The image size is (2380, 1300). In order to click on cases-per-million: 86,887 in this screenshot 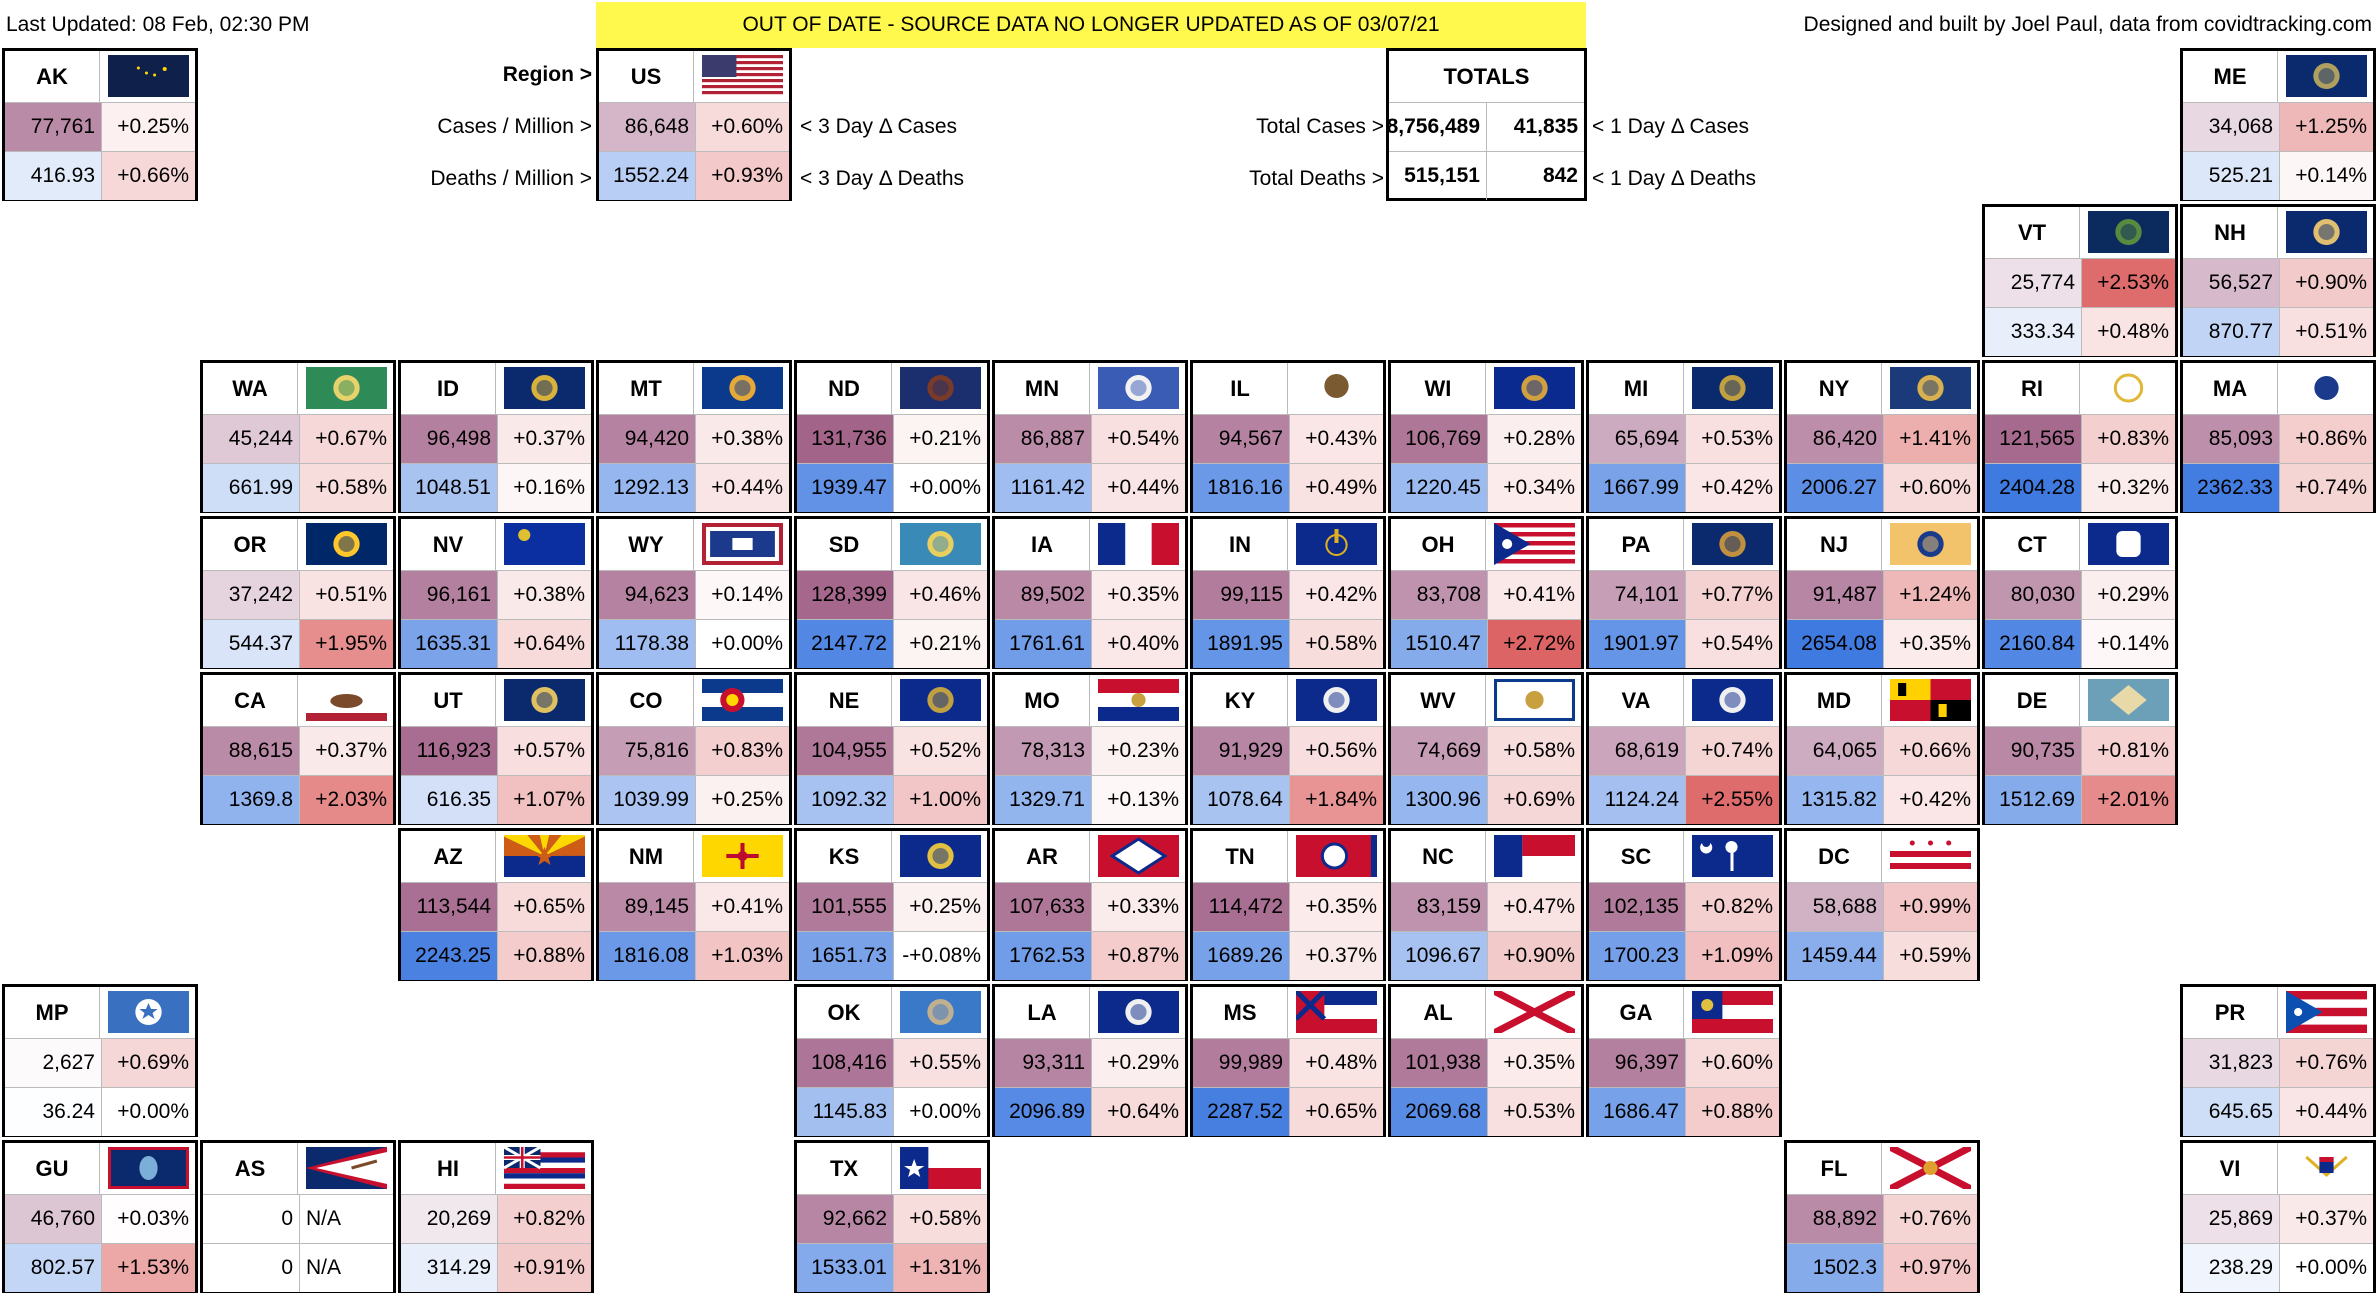, I will do `click(1043, 438)`.